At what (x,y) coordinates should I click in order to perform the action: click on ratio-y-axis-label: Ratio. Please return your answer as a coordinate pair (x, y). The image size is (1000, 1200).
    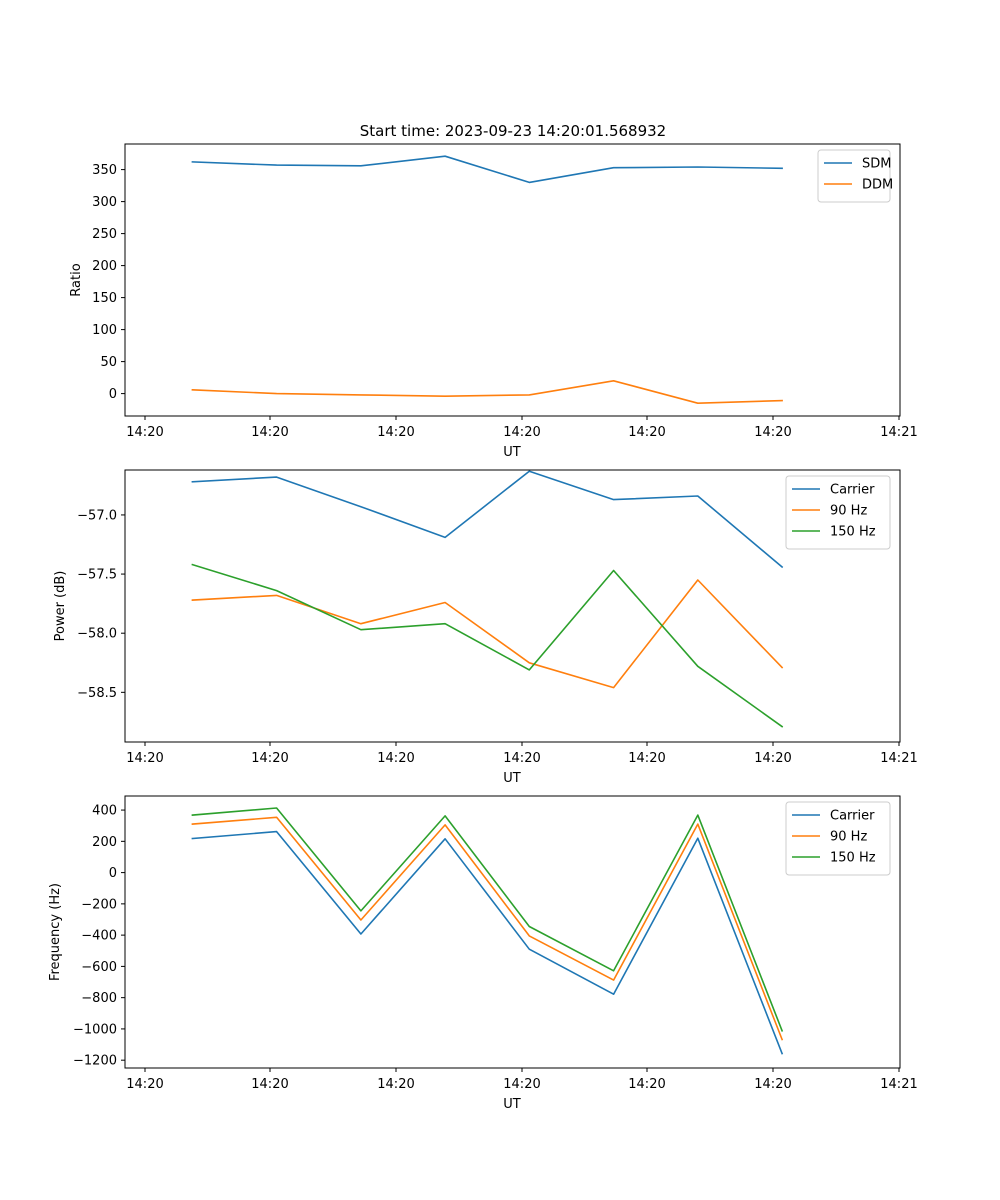
    Looking at the image, I should click on (76, 279).